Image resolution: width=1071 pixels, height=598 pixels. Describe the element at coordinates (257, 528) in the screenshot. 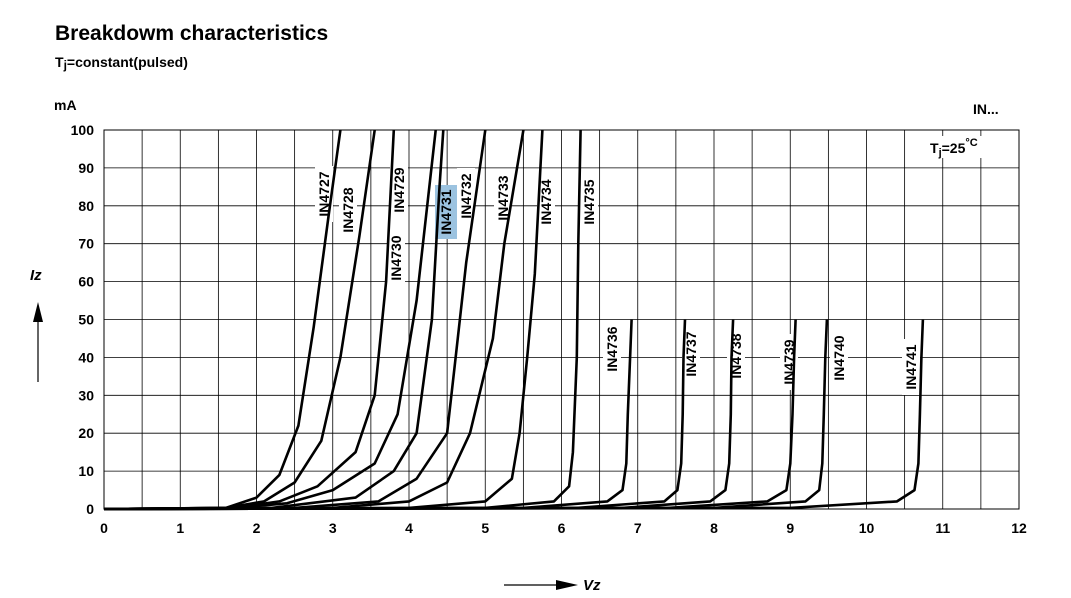

I see `x-tick-label: 2` at that location.